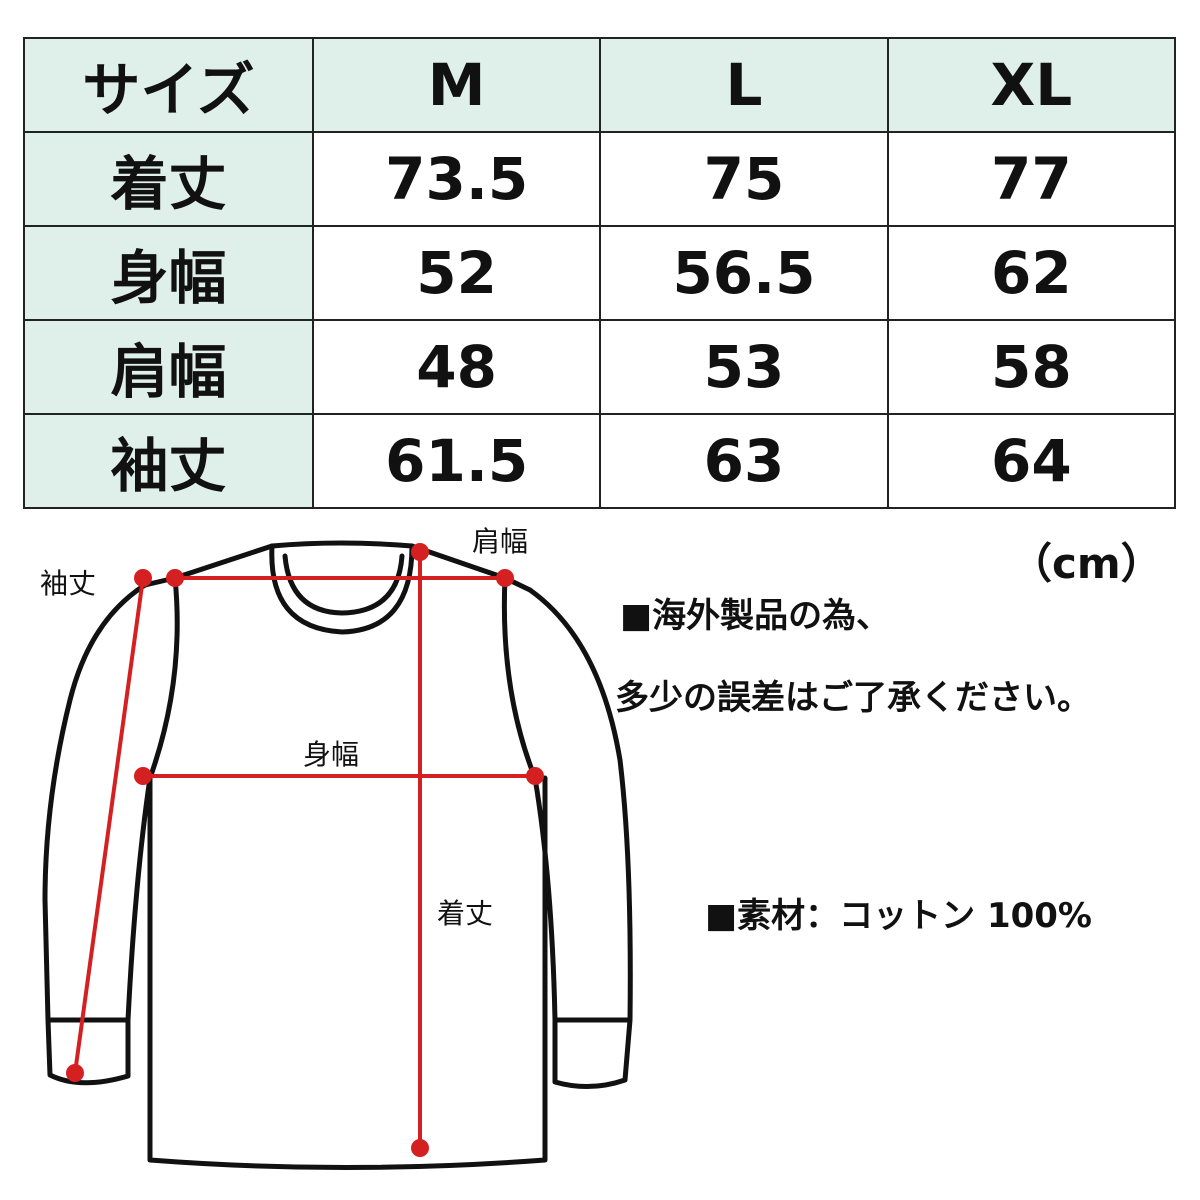  What do you see at coordinates (744, 85) in the screenshot?
I see `header-cell: L` at bounding box center [744, 85].